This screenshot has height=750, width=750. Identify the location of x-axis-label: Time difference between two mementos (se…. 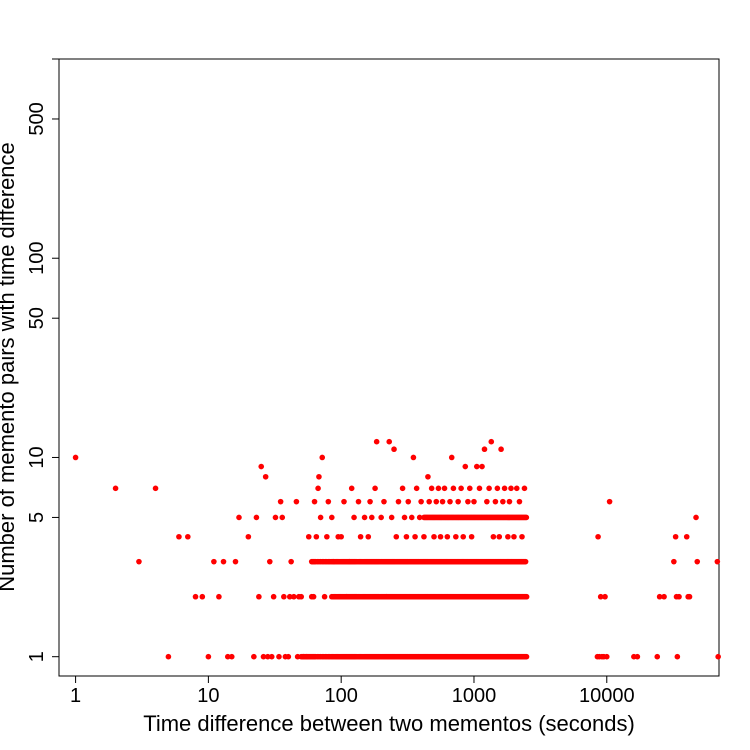
(389, 723).